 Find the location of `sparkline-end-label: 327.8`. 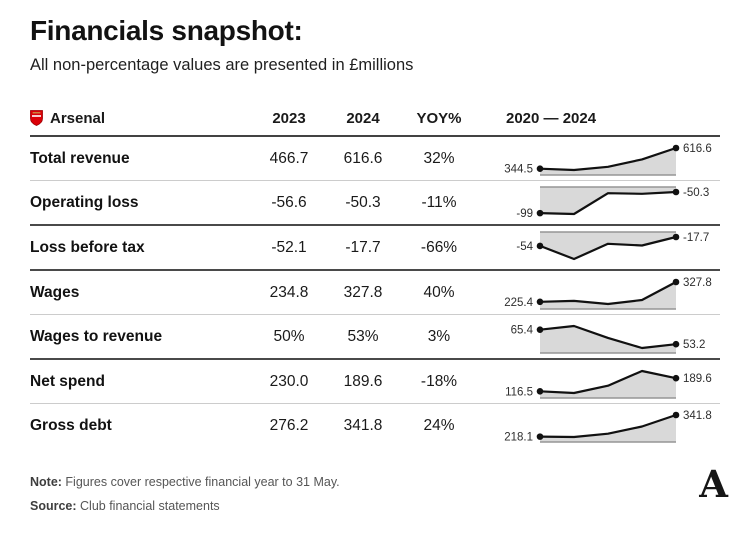

sparkline-end-label: 327.8 is located at coordinates (697, 283).